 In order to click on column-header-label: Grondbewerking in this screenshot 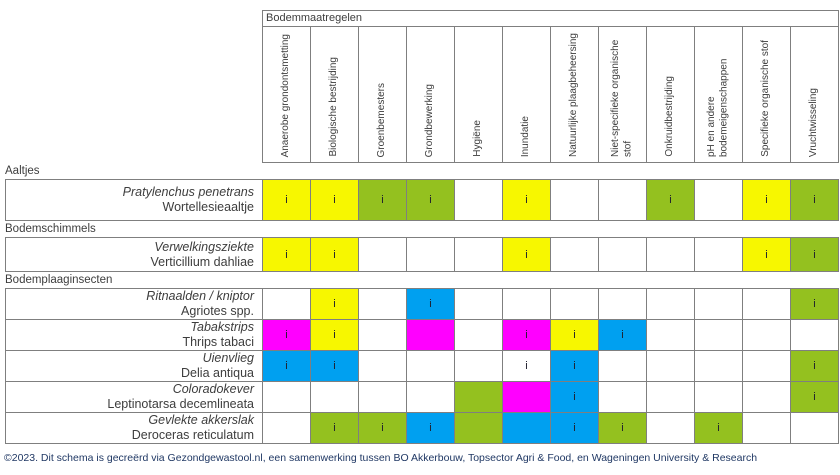, I will do `click(430, 120)`.